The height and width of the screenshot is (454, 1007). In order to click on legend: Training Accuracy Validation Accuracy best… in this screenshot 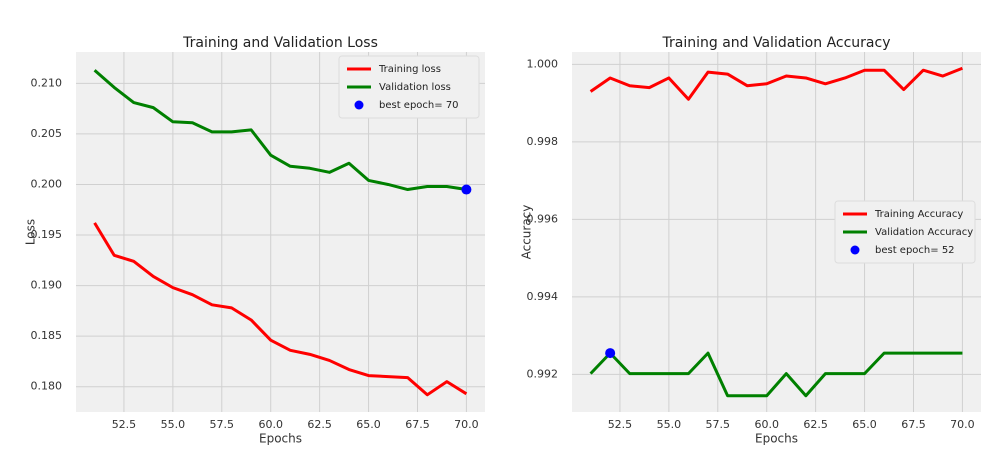, I will do `click(905, 232)`.